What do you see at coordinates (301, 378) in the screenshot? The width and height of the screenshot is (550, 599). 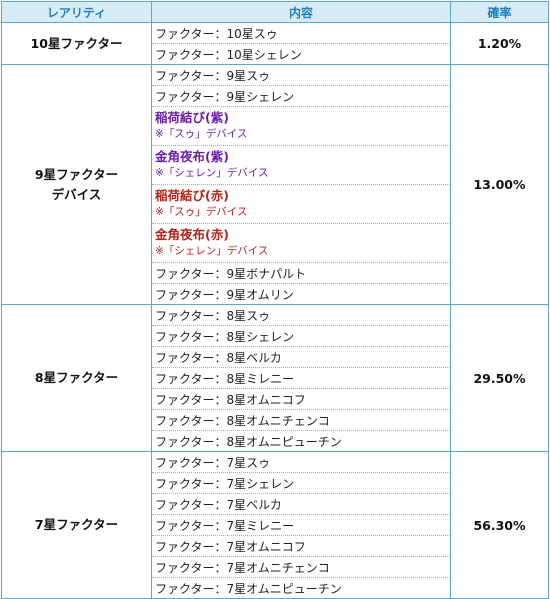 I see `content-item: ファクター：8星ミレニー` at bounding box center [301, 378].